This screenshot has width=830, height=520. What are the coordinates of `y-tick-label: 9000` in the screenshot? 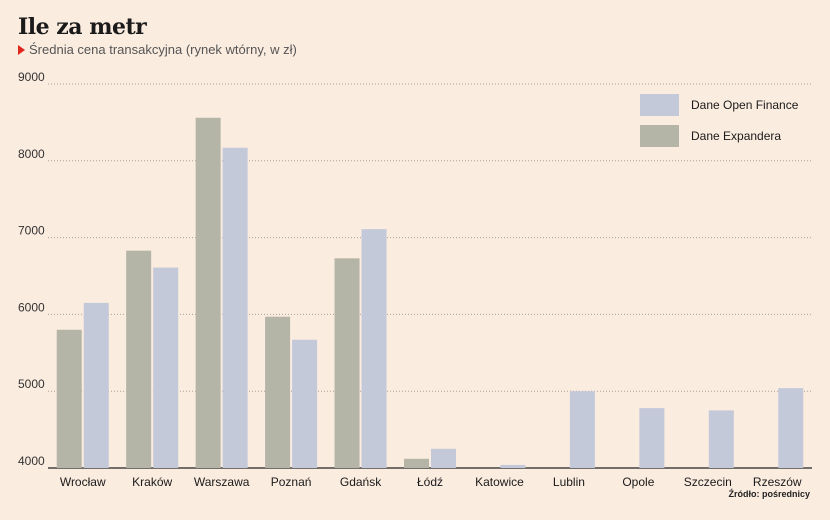 It's located at (31, 77).